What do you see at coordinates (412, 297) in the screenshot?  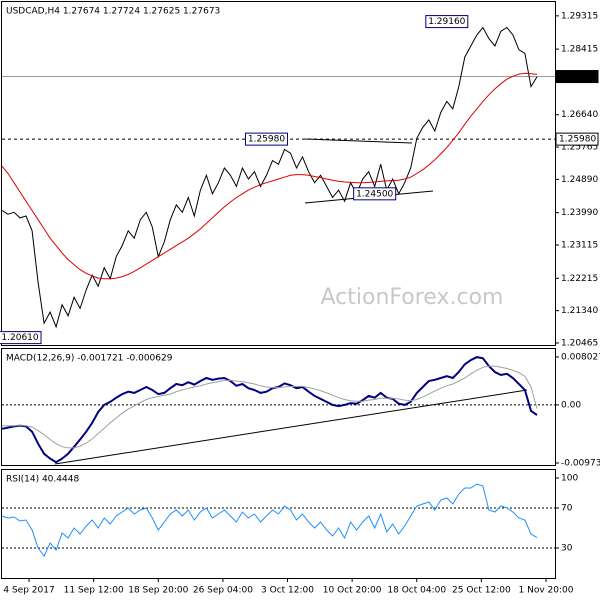 I see `watermark: ActionForex.com` at bounding box center [412, 297].